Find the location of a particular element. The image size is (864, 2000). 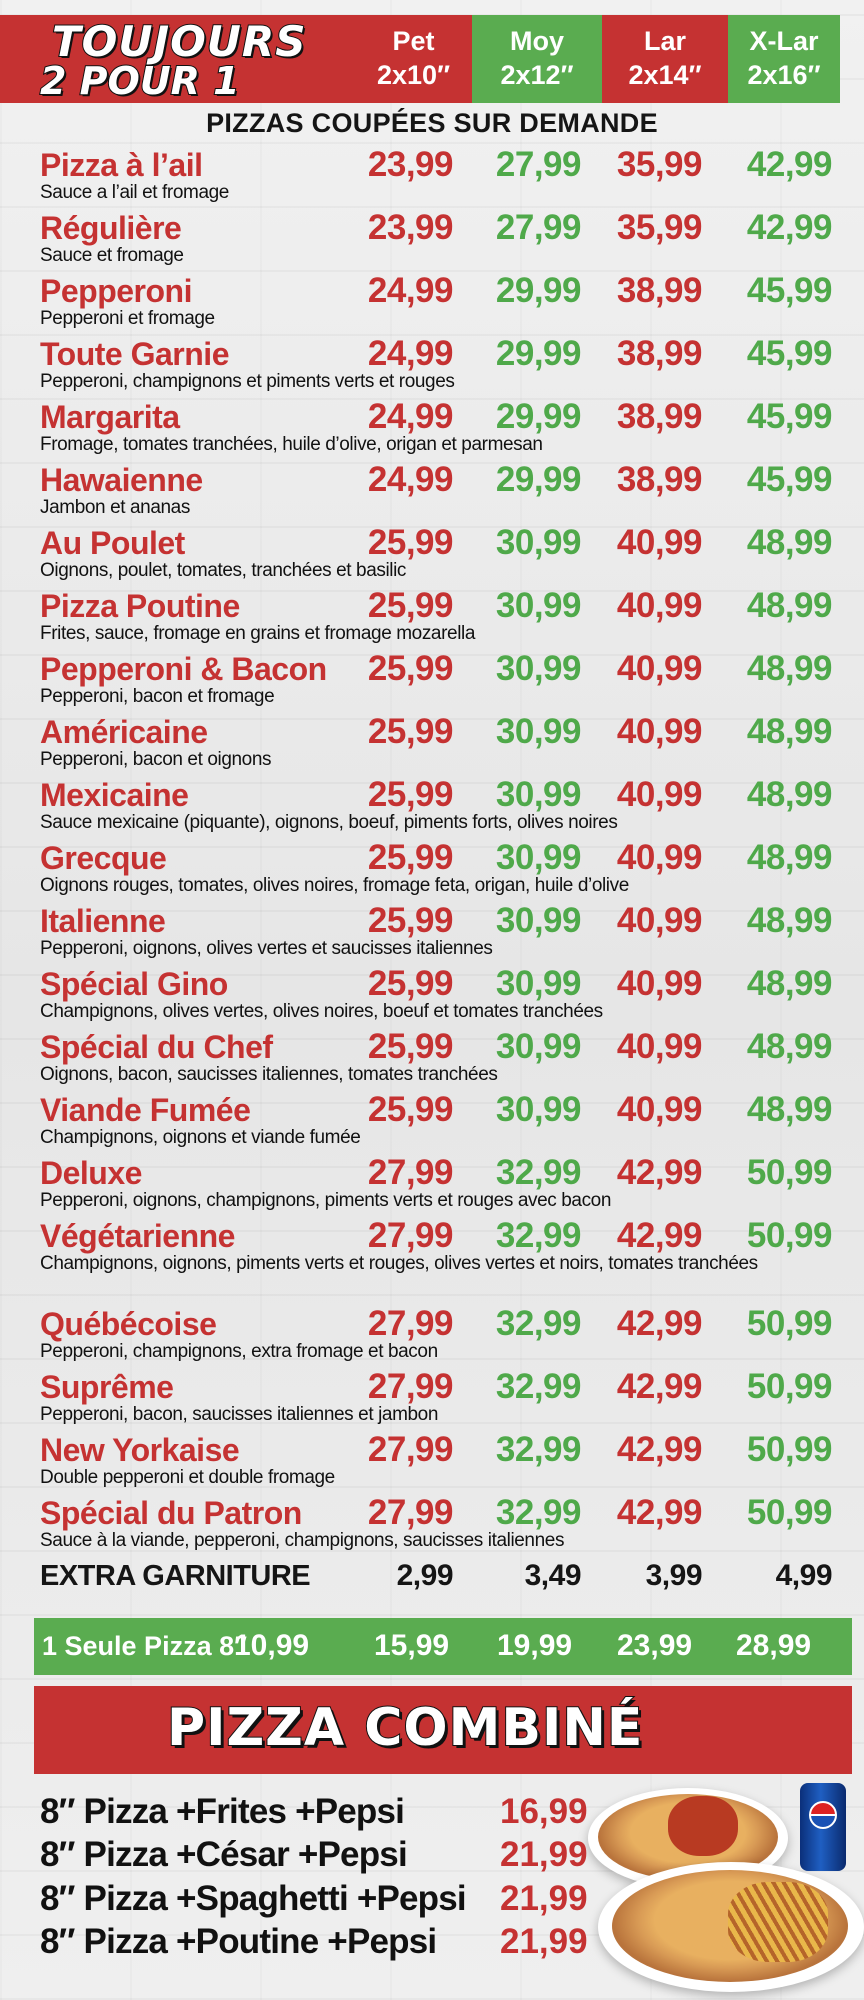

combo-item-label: 8″ Pizza +Poutine +Pepsi is located at coordinates (238, 1941).